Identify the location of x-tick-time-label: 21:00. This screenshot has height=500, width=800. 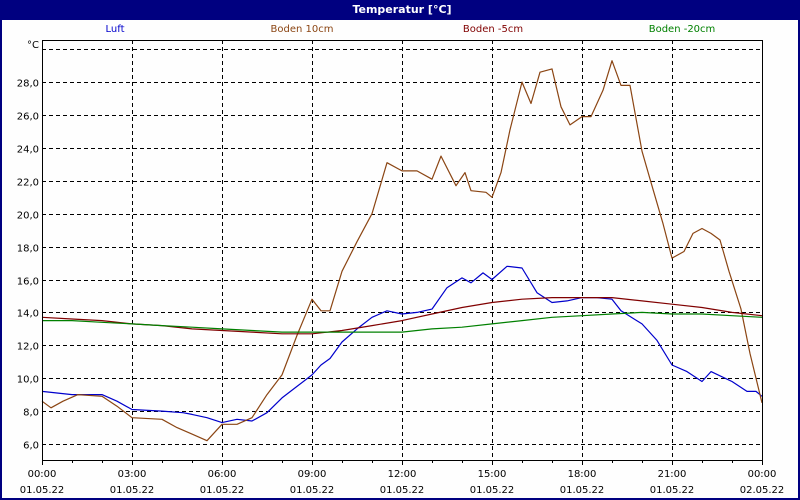
(672, 474).